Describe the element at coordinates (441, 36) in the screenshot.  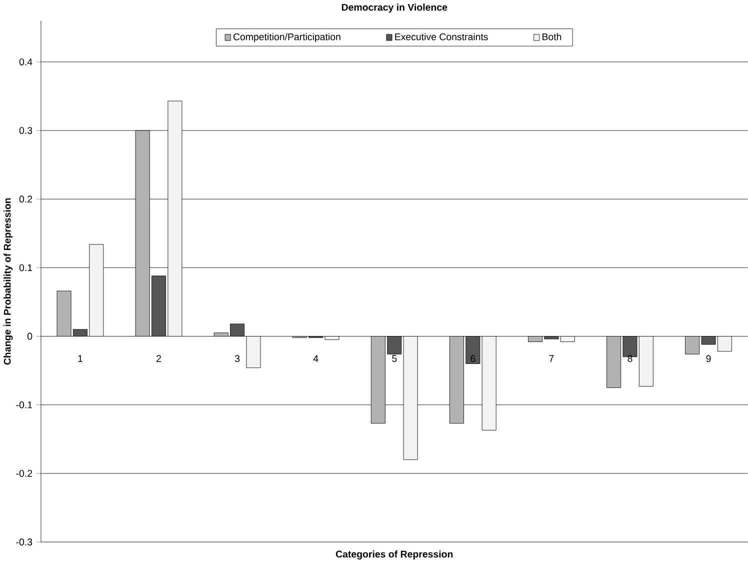
I see `legend-label: Executive Constraints` at that location.